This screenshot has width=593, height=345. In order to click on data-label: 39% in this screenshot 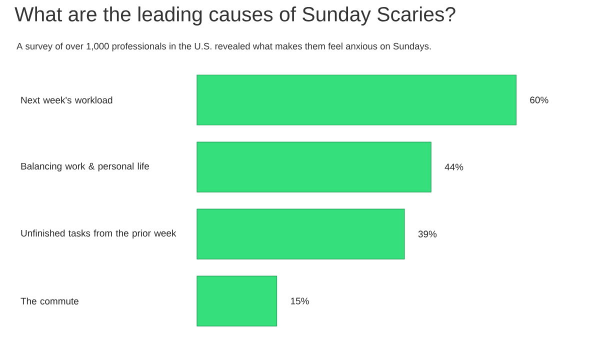, I will do `click(427, 234)`.